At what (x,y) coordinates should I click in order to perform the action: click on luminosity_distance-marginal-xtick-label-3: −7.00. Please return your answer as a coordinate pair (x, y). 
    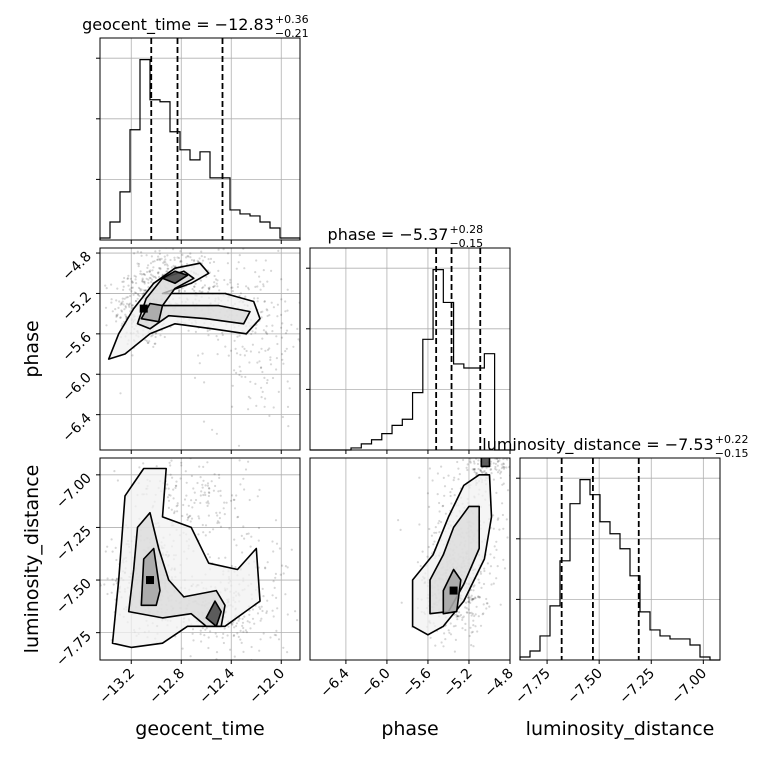
    Looking at the image, I should click on (690, 687).